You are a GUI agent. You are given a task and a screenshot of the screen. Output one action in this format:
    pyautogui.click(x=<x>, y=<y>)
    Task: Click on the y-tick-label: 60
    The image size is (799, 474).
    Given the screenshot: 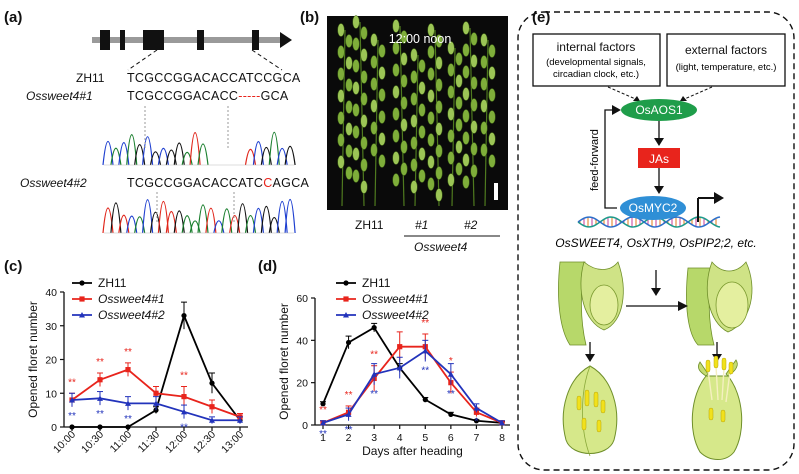 What is the action you would take?
    pyautogui.click(x=302, y=299)
    